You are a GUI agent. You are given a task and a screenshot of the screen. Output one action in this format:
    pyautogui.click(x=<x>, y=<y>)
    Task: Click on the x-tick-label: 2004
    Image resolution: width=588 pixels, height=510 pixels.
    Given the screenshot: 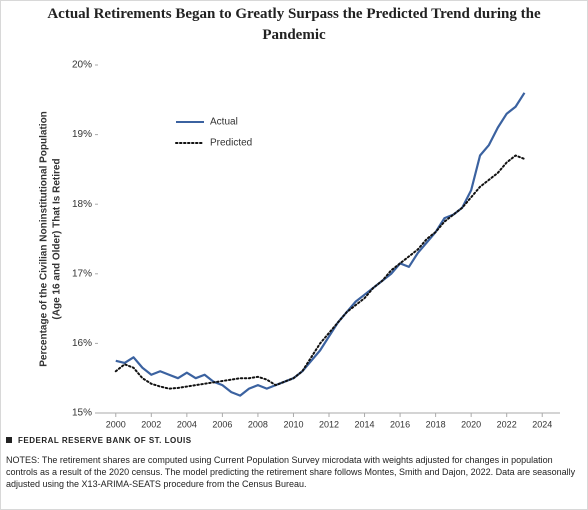 What is the action you would take?
    pyautogui.click(x=187, y=424)
    